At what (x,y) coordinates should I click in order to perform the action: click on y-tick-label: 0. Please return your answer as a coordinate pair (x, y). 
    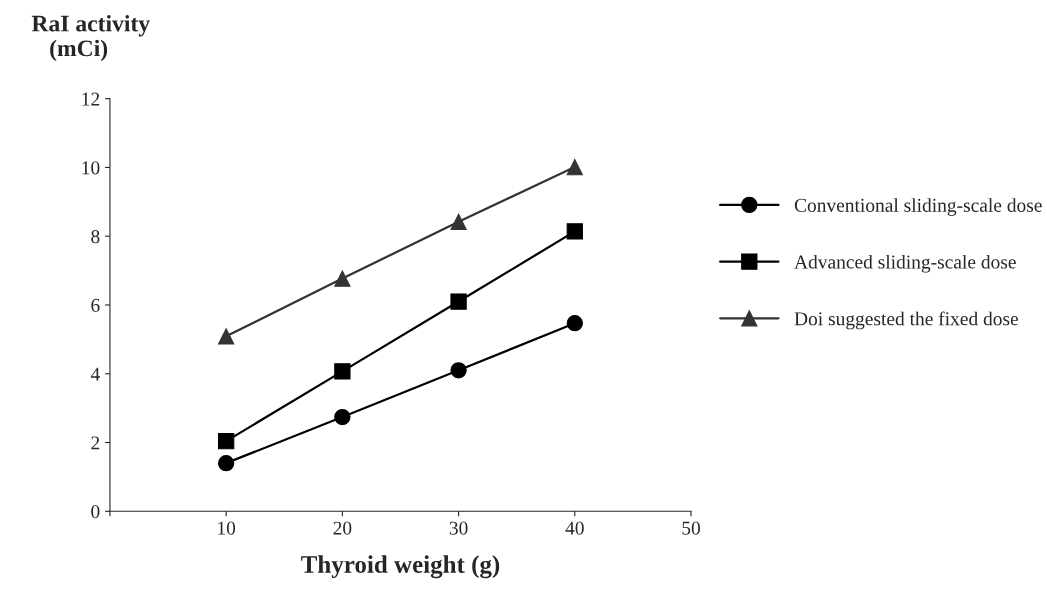
    Looking at the image, I should click on (95, 512).